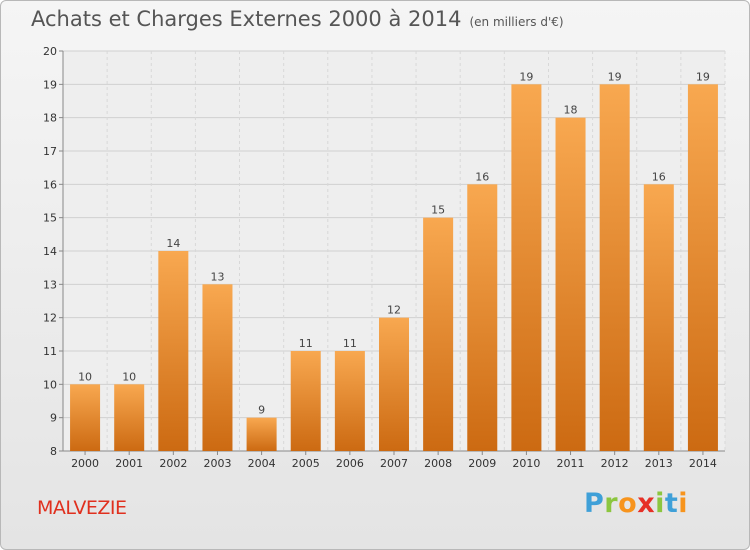  I want to click on y-tick-label: 13, so click(50, 284).